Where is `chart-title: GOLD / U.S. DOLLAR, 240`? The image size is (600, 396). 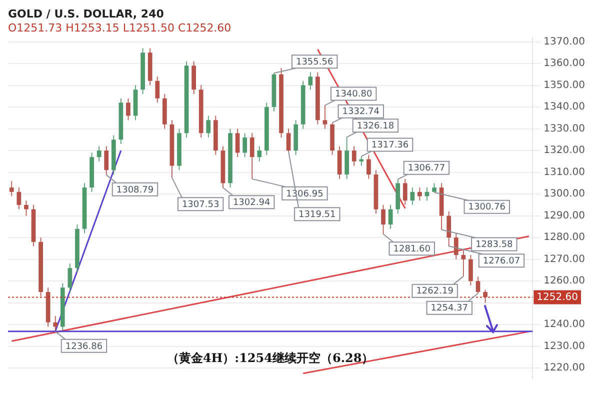
chart-title: GOLD / U.S. DOLLAR, 240 is located at coordinates (86, 13).